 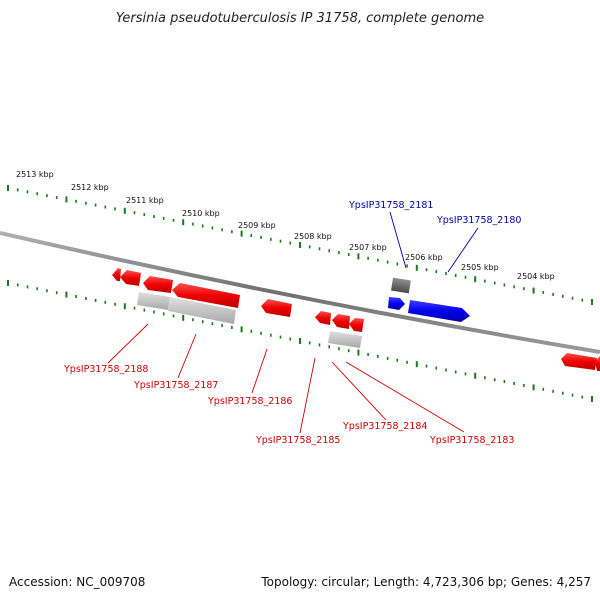 I want to click on gene-label-2184: YpsIP31758_2184, so click(x=384, y=426).